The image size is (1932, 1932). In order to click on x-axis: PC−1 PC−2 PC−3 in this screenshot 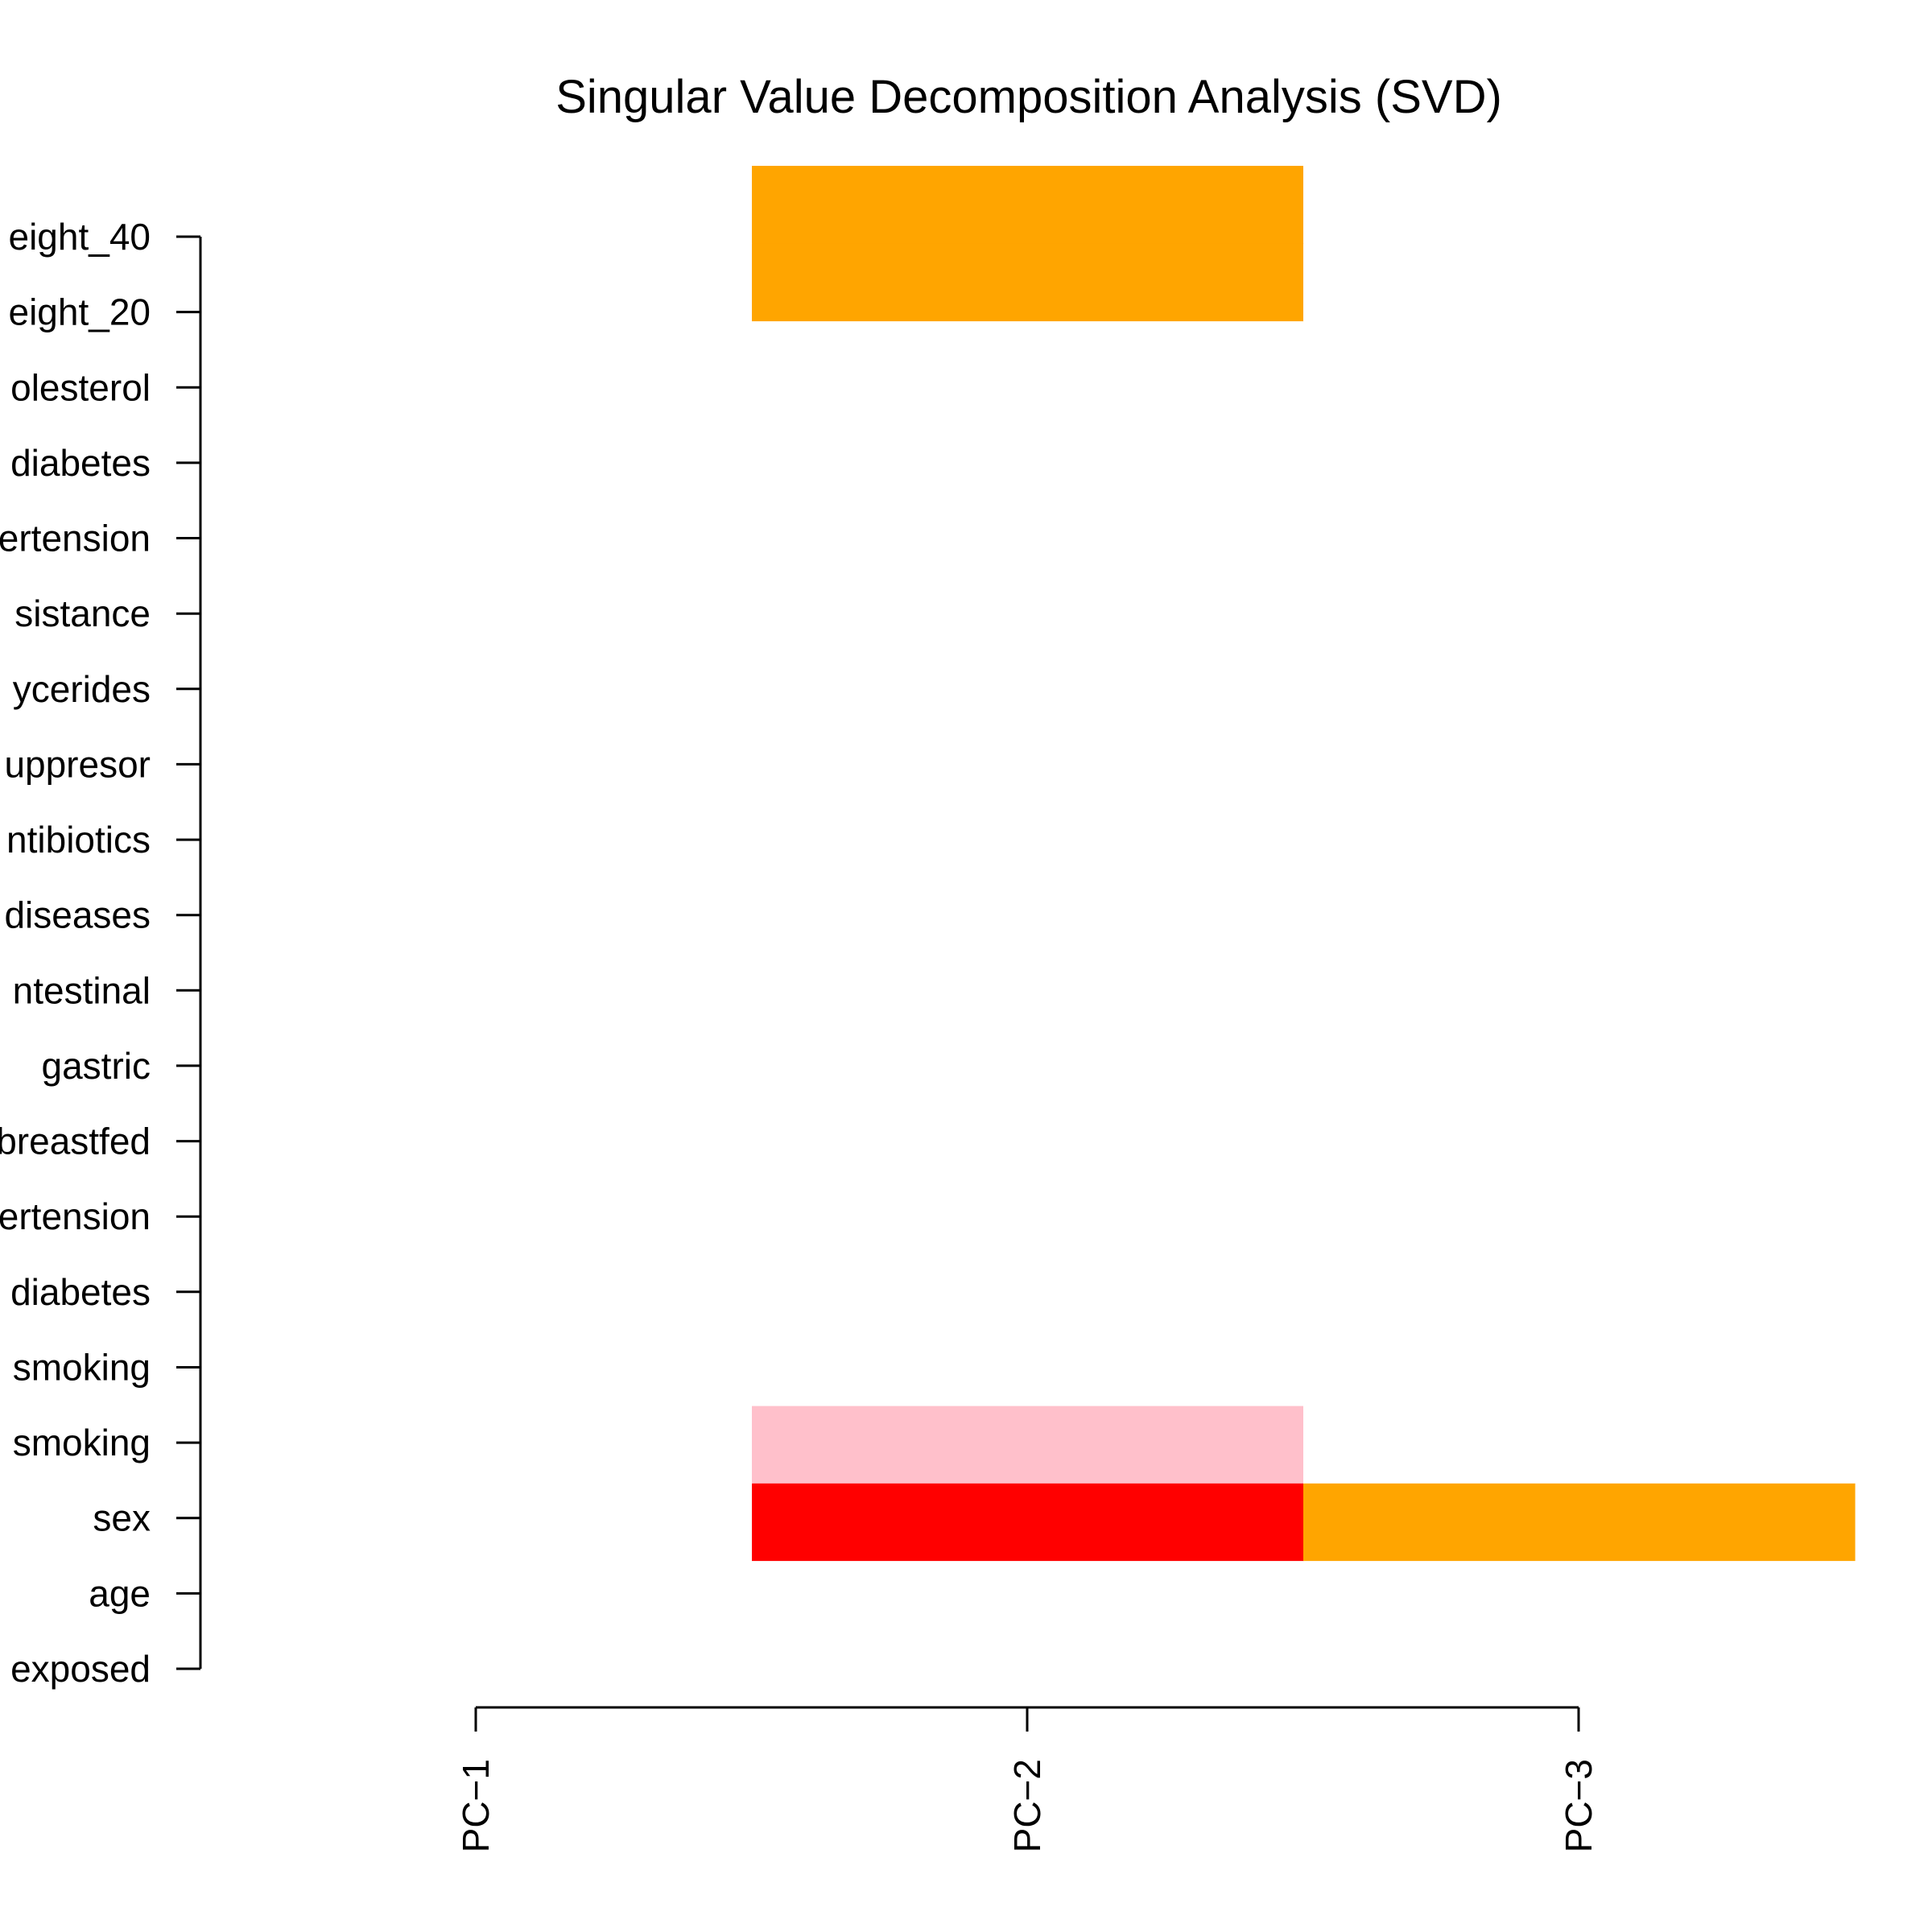, I will do `click(1027, 1779)`.